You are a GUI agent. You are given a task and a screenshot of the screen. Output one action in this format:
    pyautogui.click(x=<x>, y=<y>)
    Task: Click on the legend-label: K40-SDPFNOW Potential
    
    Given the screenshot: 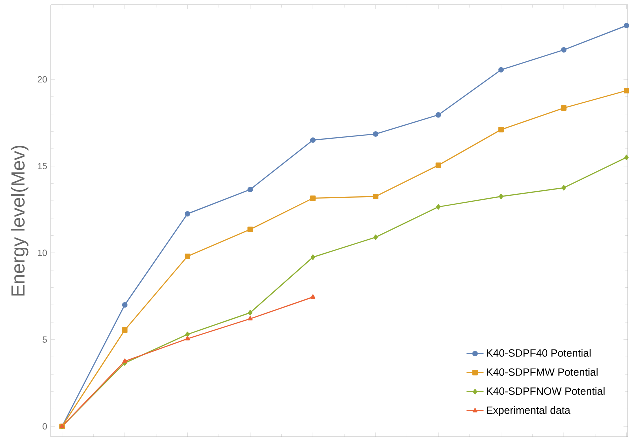 What is the action you would take?
    pyautogui.click(x=546, y=391)
    